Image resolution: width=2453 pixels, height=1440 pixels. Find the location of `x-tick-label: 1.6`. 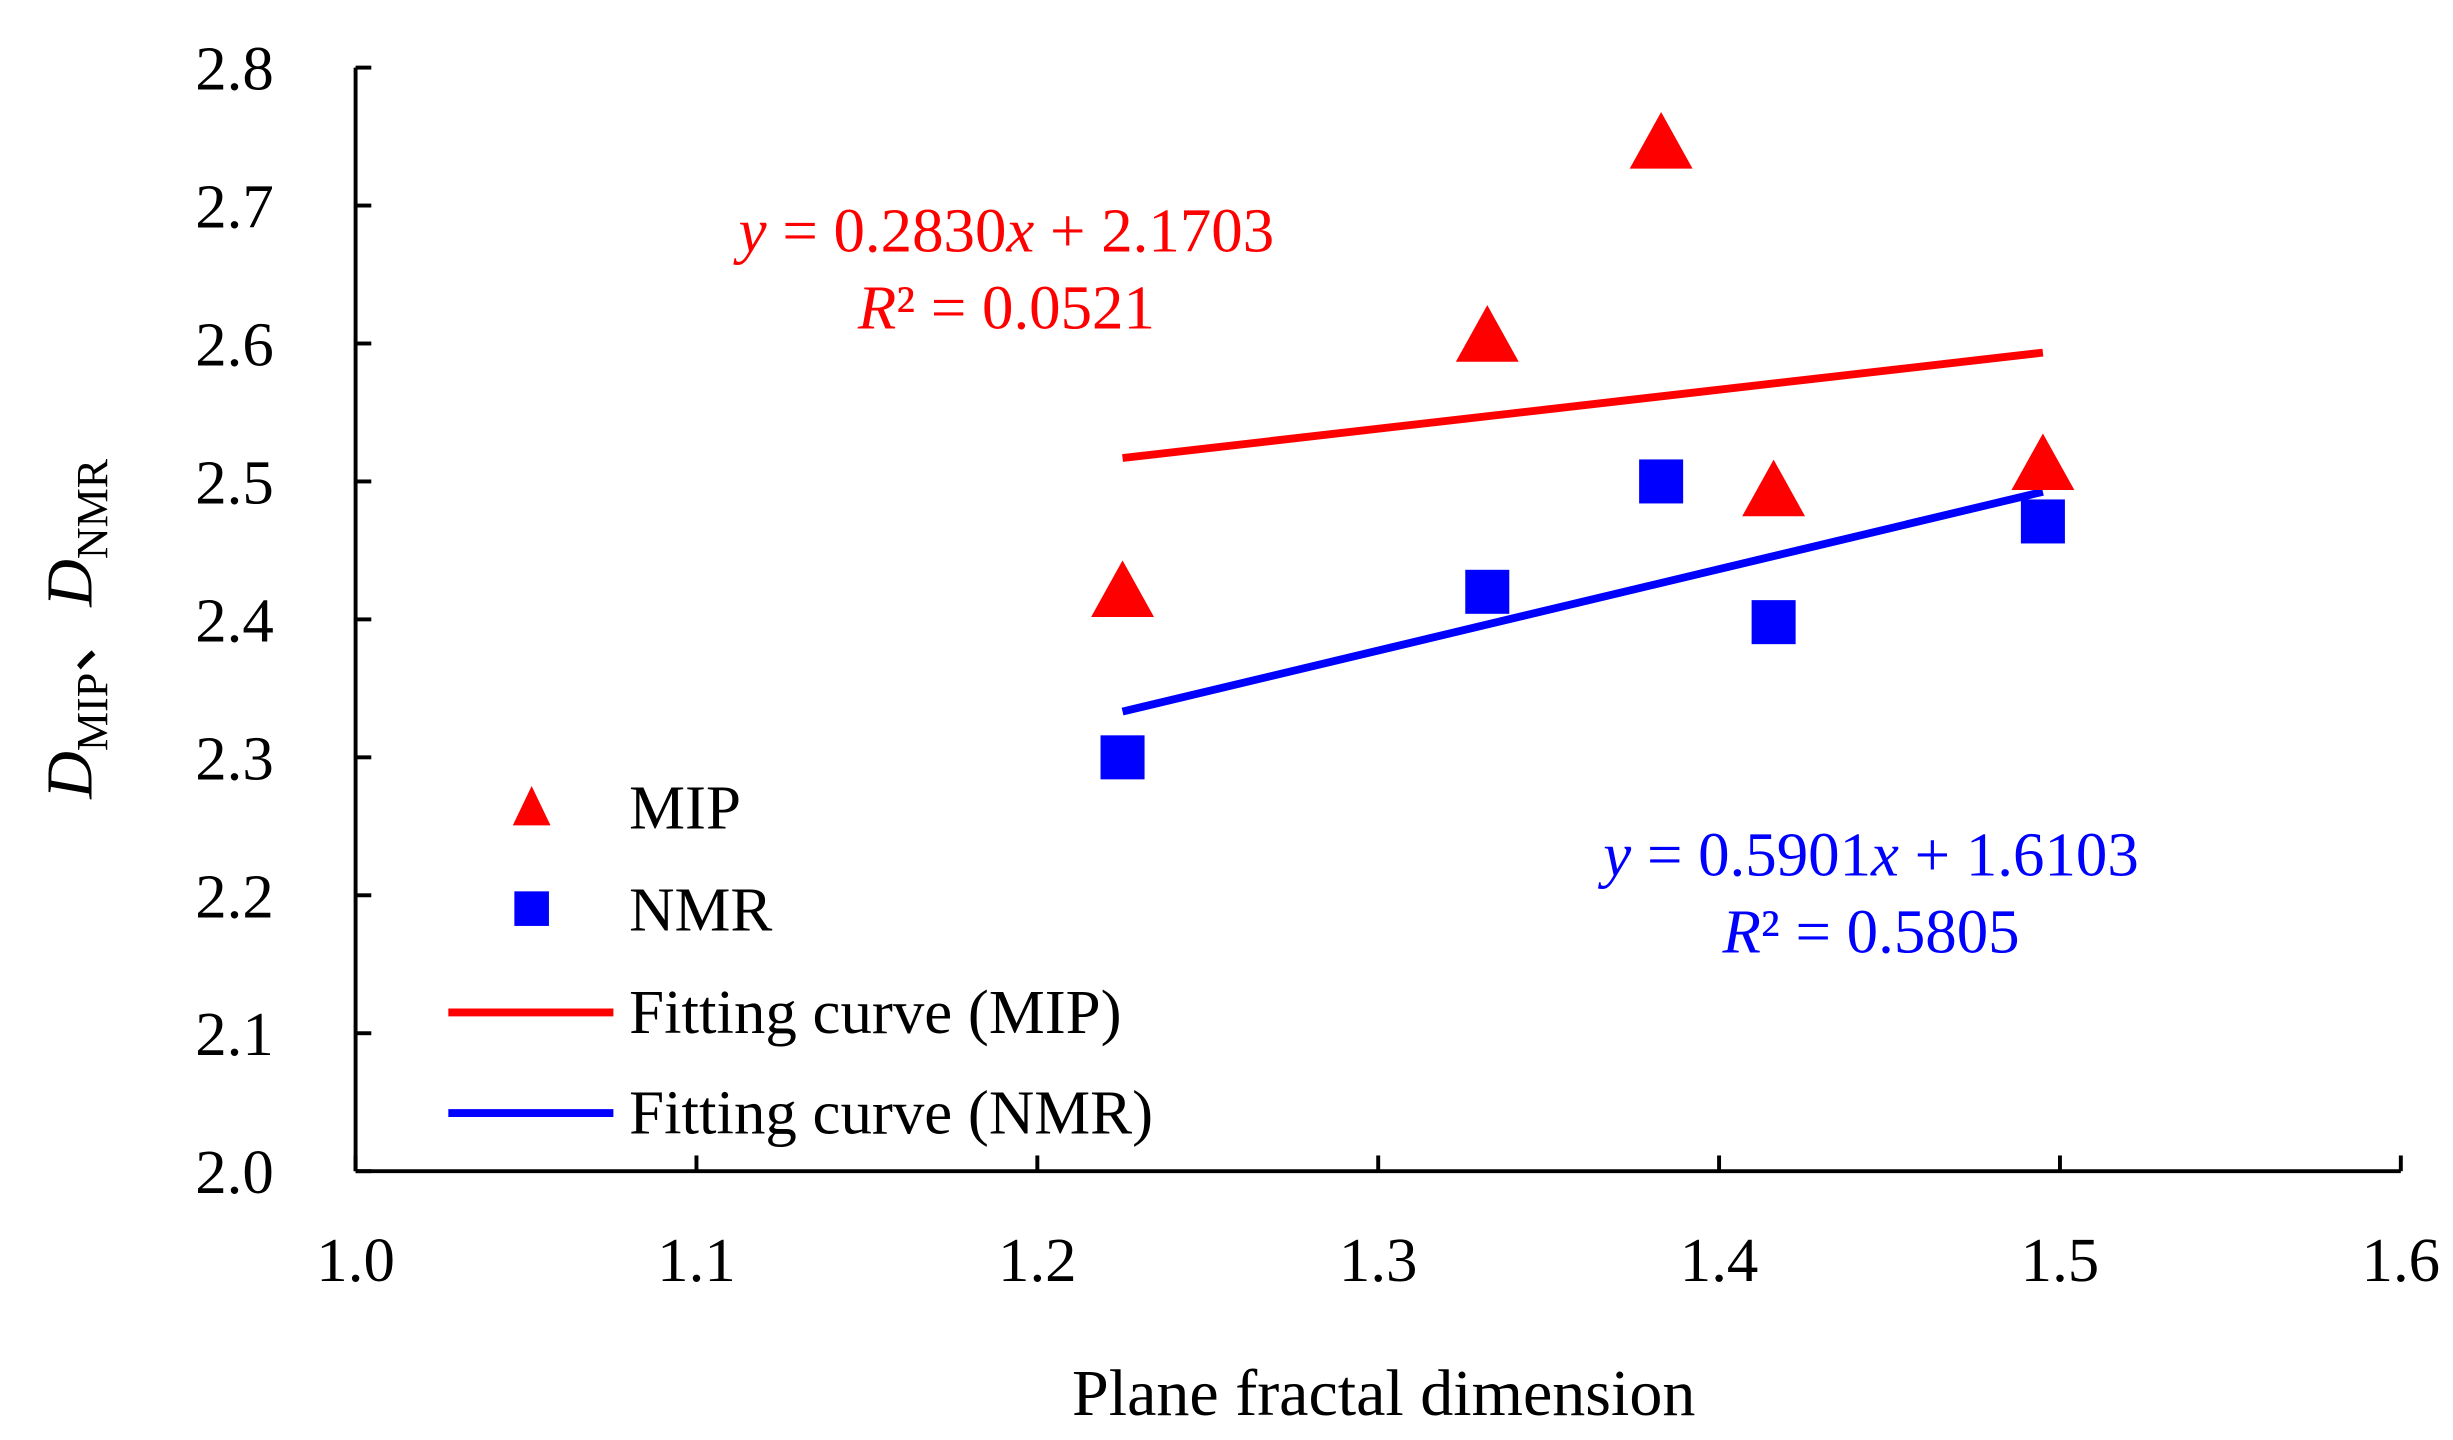

x-tick-label: 1.6 is located at coordinates (2401, 1260).